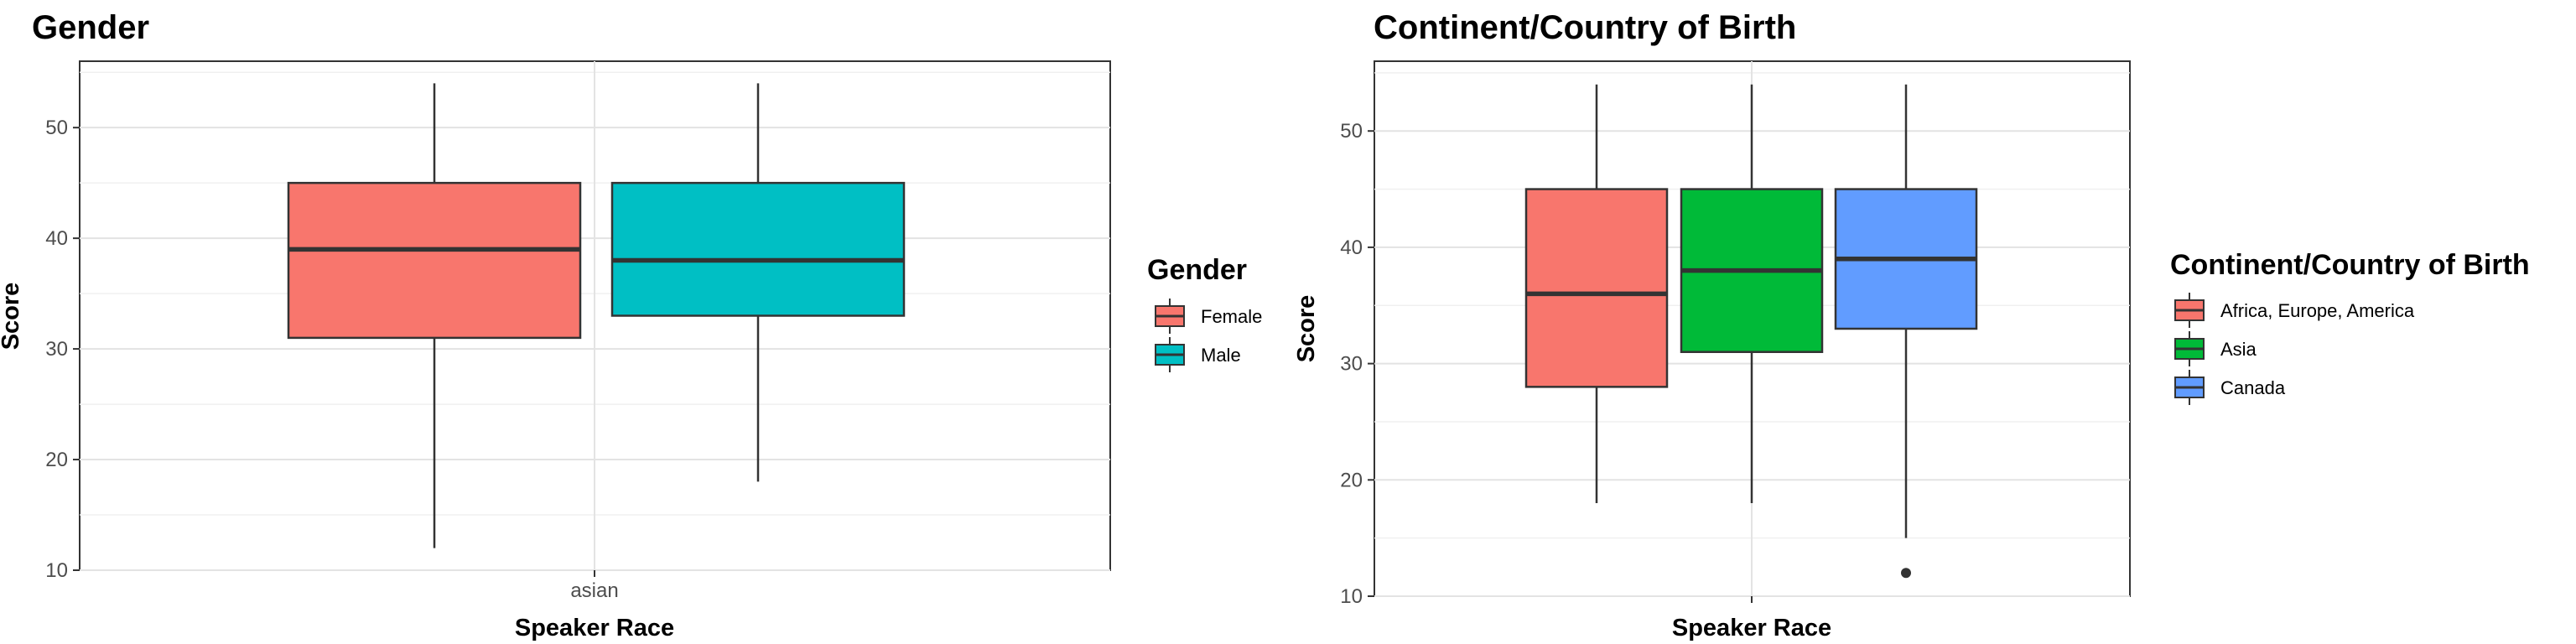 Image resolution: width=2576 pixels, height=644 pixels. I want to click on legend-item: Africa, Europe, America, so click(2294, 310).